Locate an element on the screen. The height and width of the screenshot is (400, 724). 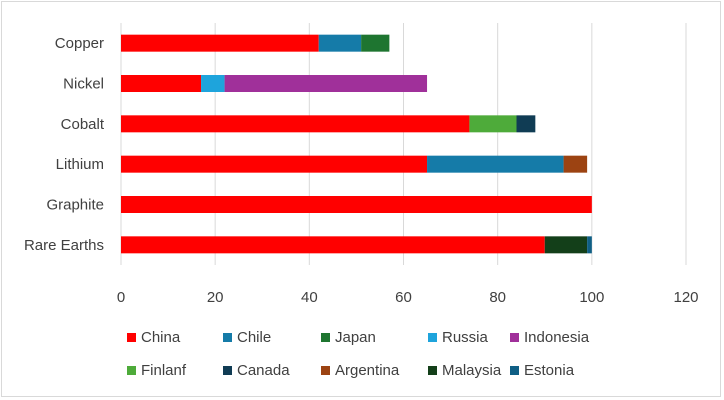
x-tick-label-100: 100 is located at coordinates (591, 297).